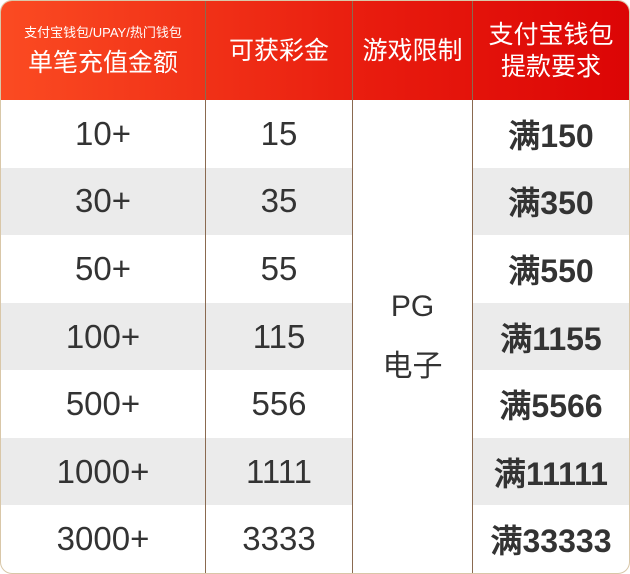 The image size is (630, 574). I want to click on bonus-cell: 115, so click(279, 336).